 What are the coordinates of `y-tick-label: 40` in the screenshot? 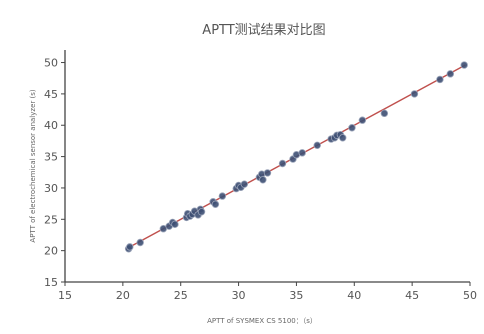 It's located at (51, 125).